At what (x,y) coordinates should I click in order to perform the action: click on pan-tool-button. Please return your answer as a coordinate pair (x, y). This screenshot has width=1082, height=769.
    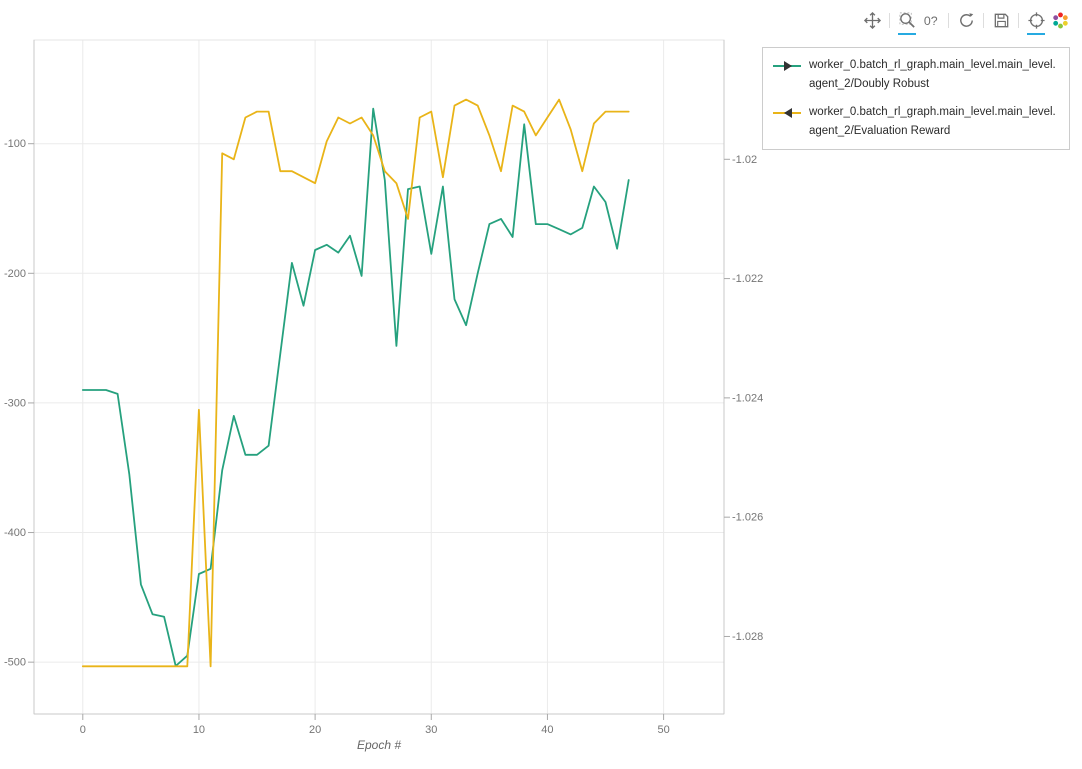
    Looking at the image, I should click on (872, 20).